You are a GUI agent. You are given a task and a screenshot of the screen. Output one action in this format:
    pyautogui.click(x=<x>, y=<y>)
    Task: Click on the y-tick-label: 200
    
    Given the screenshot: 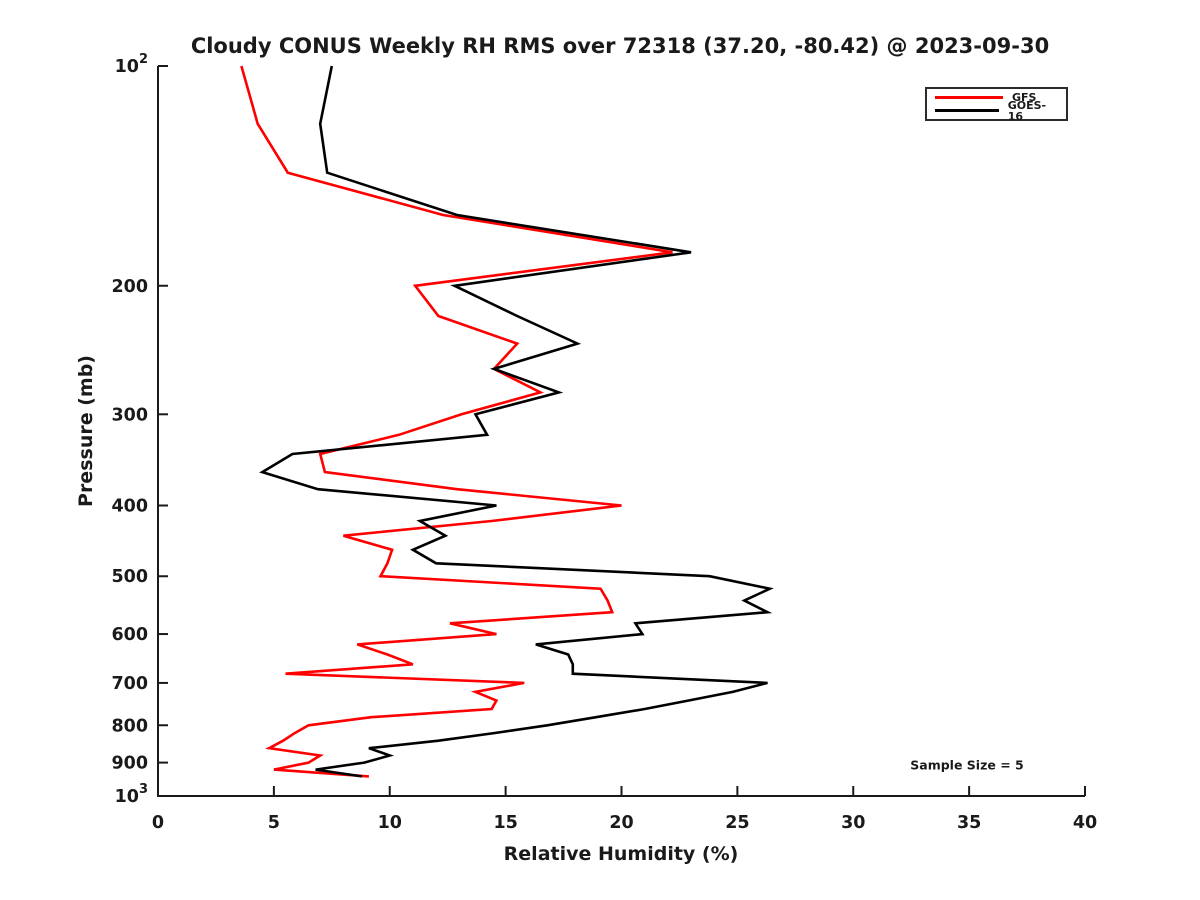 What is the action you would take?
    pyautogui.click(x=129, y=287)
    